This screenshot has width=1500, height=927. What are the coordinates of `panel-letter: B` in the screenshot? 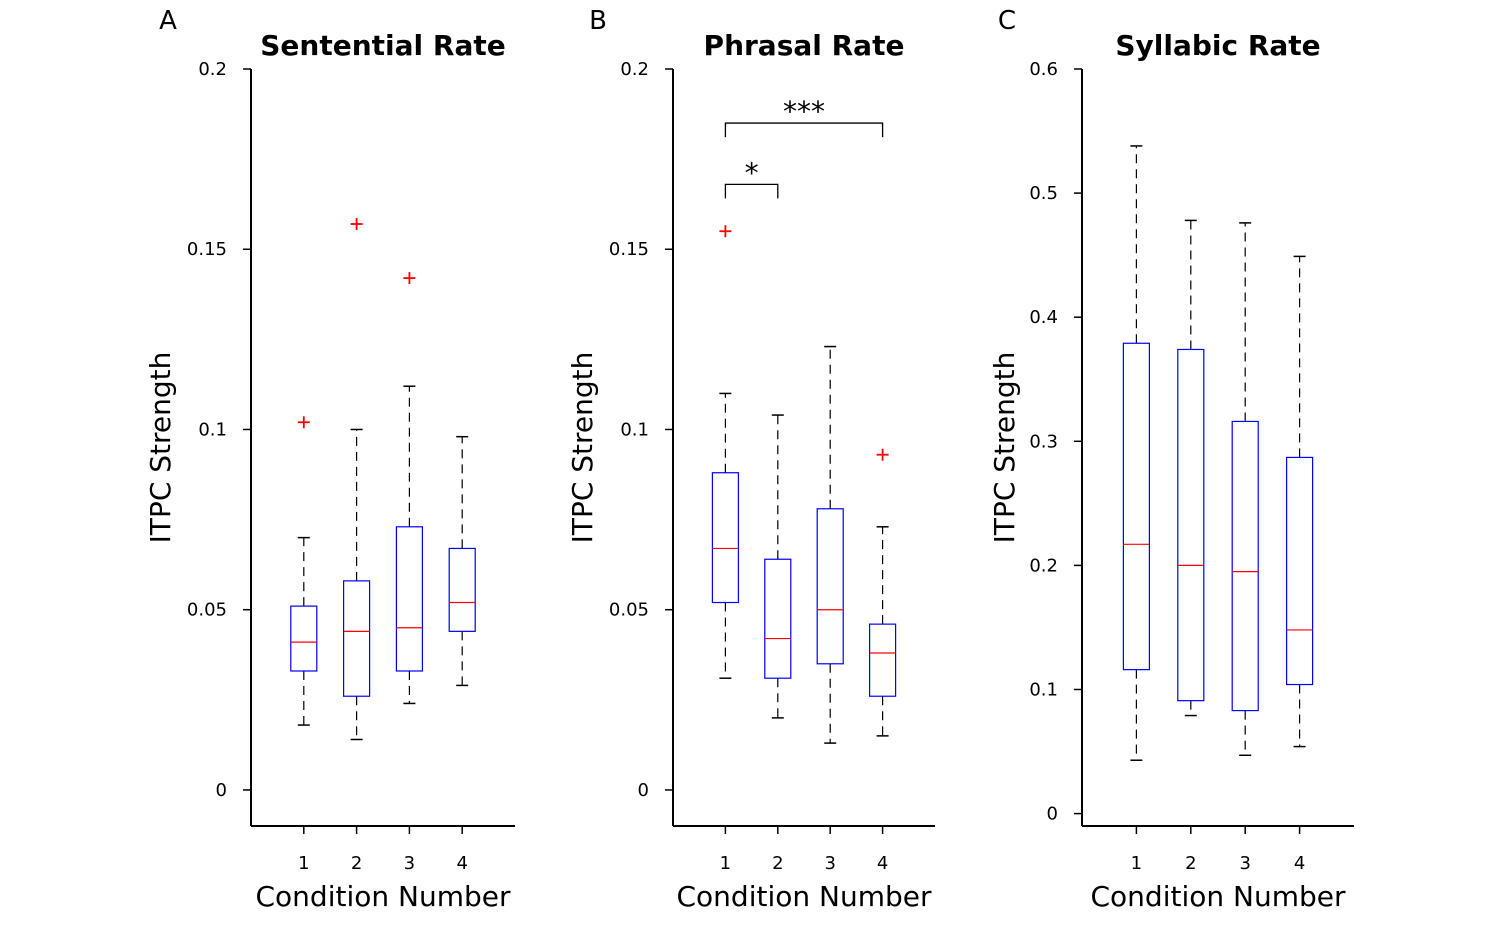 It's located at (598, 21).